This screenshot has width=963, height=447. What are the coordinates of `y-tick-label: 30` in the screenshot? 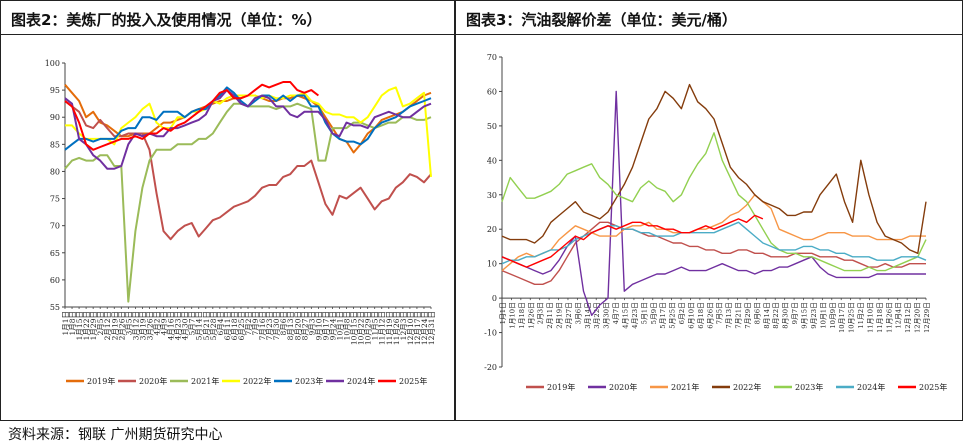 It's located at (492, 195).